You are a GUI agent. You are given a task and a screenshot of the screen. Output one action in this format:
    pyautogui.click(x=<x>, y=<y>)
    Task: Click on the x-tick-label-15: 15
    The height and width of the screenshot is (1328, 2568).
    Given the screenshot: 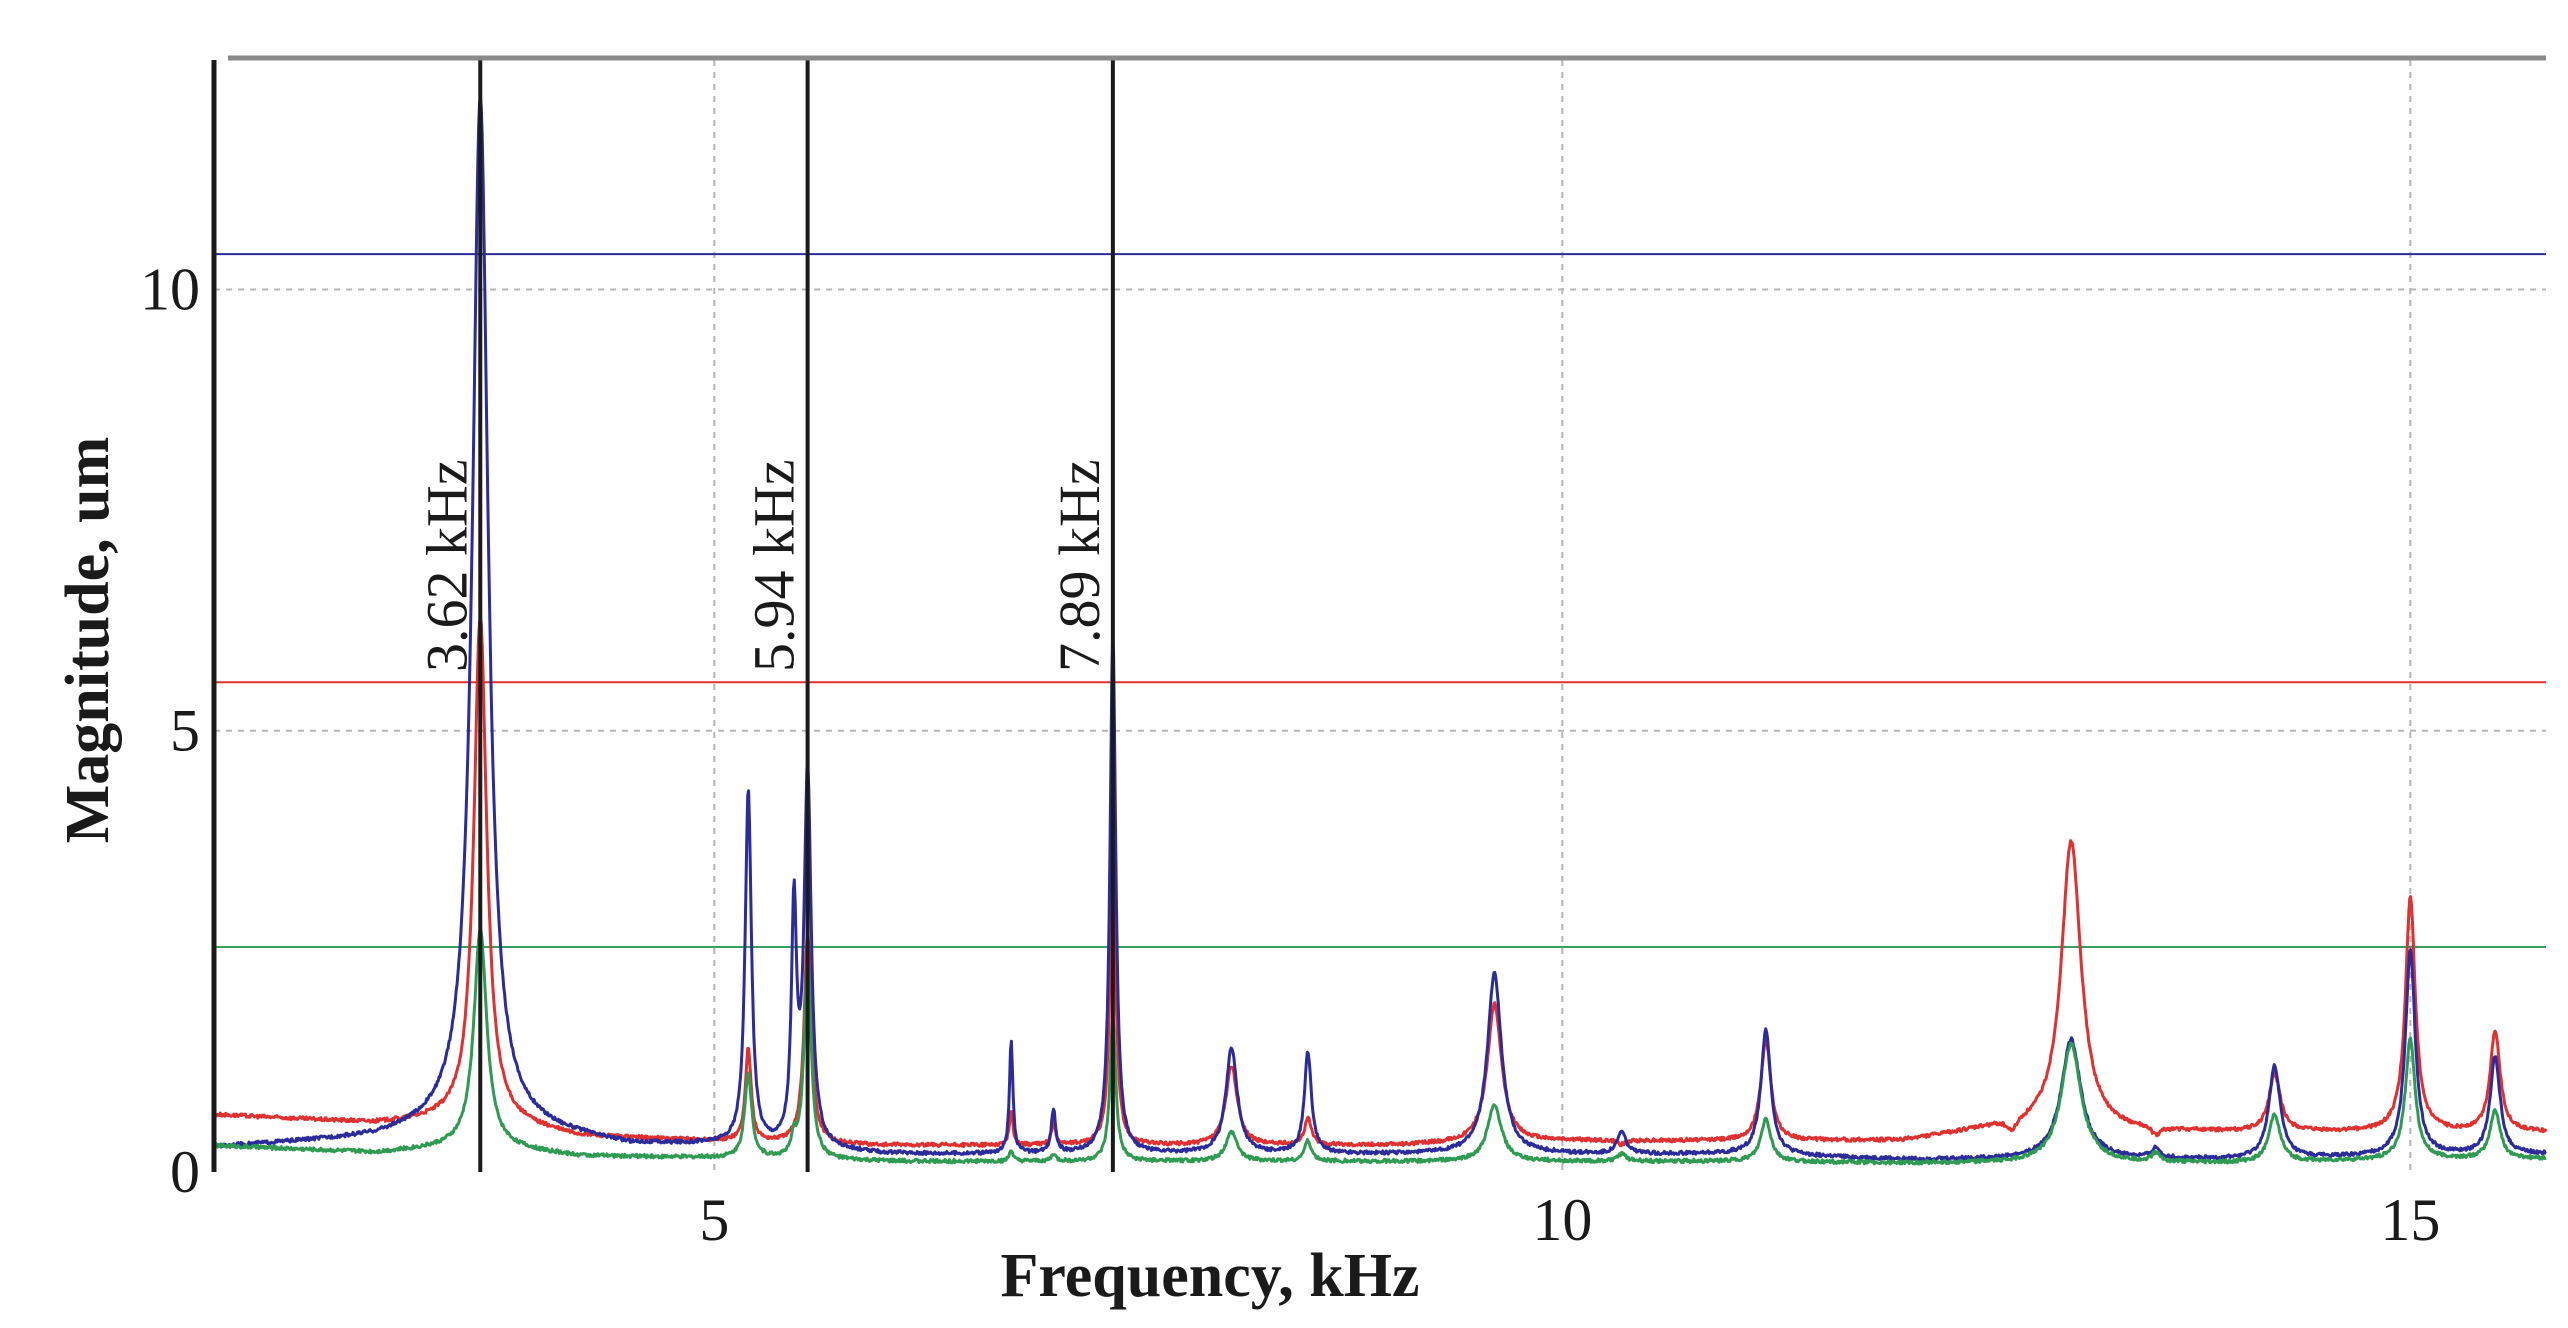 What is the action you would take?
    pyautogui.click(x=2410, y=1220)
    